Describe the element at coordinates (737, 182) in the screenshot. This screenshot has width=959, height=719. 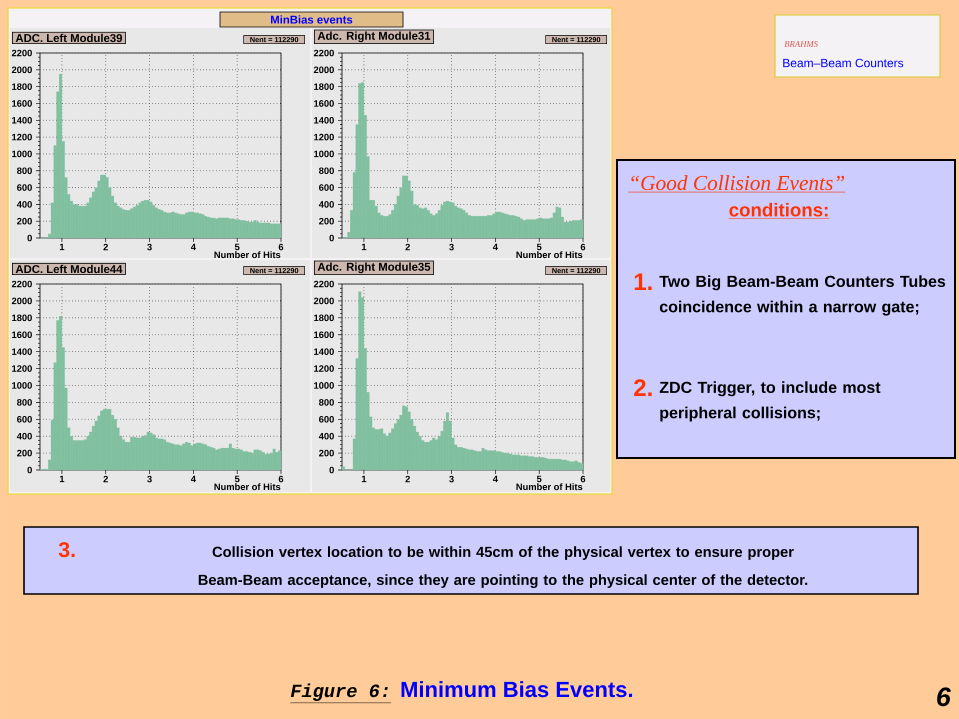
I see `text: “Good Collision Events”` at that location.